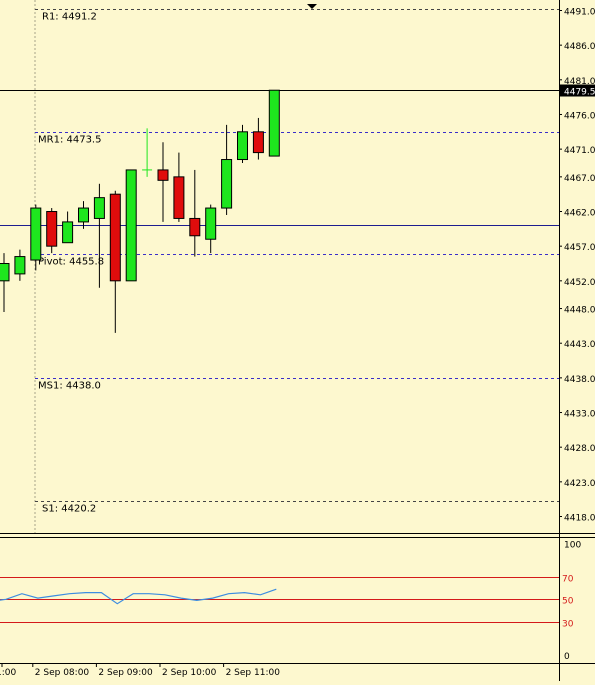 Image resolution: width=595 pixels, height=685 pixels. What do you see at coordinates (579, 82) in the screenshot?
I see `price-tick-label: 4481.0` at bounding box center [579, 82].